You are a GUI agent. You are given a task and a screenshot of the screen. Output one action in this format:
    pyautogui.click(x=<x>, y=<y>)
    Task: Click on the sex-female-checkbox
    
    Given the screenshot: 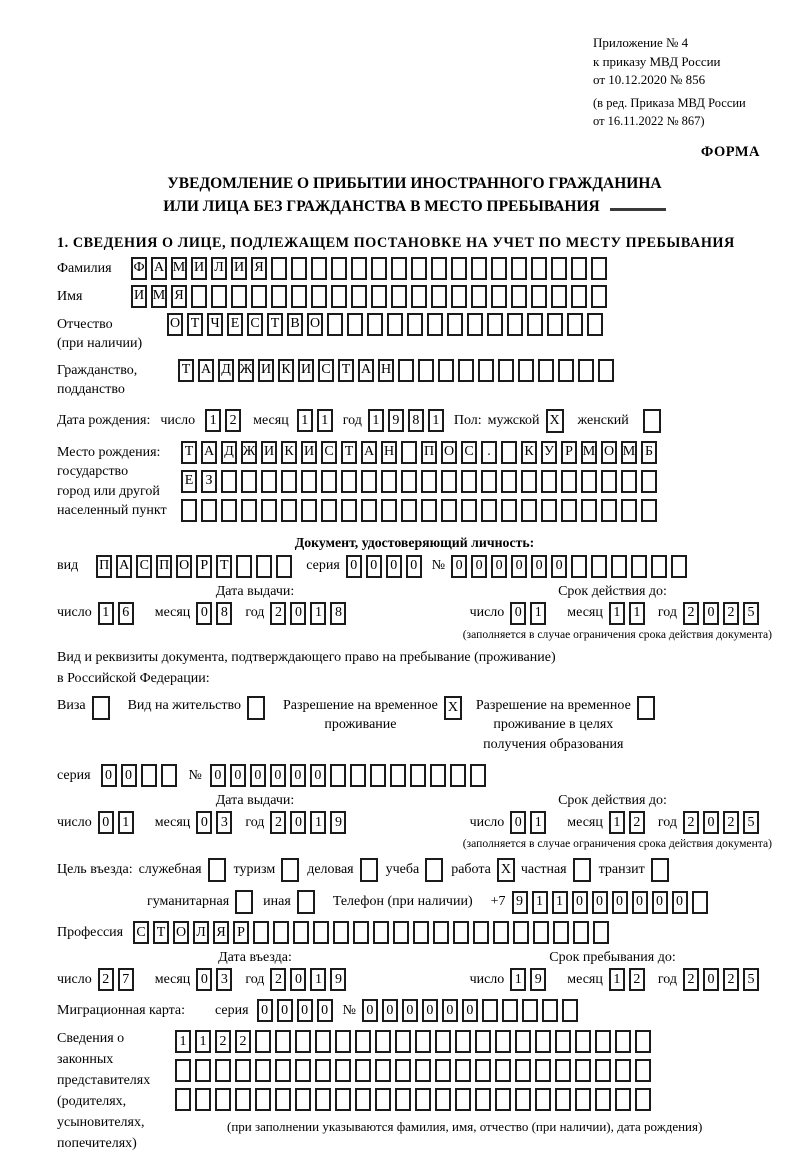 What is the action you would take?
    pyautogui.click(x=651, y=420)
    